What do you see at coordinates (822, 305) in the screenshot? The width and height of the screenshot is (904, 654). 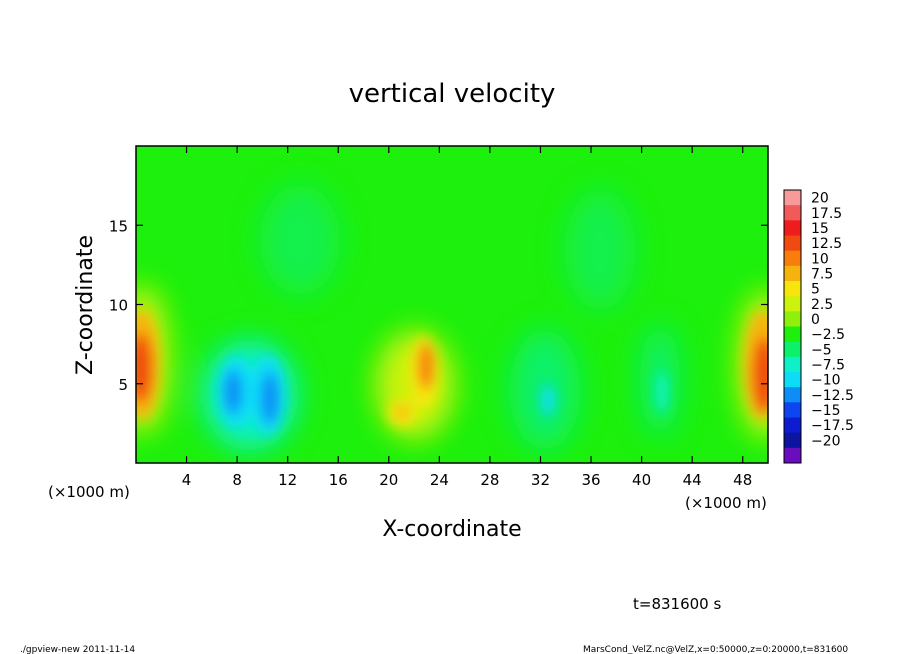 I see `colorbar-label: 2.5` at bounding box center [822, 305].